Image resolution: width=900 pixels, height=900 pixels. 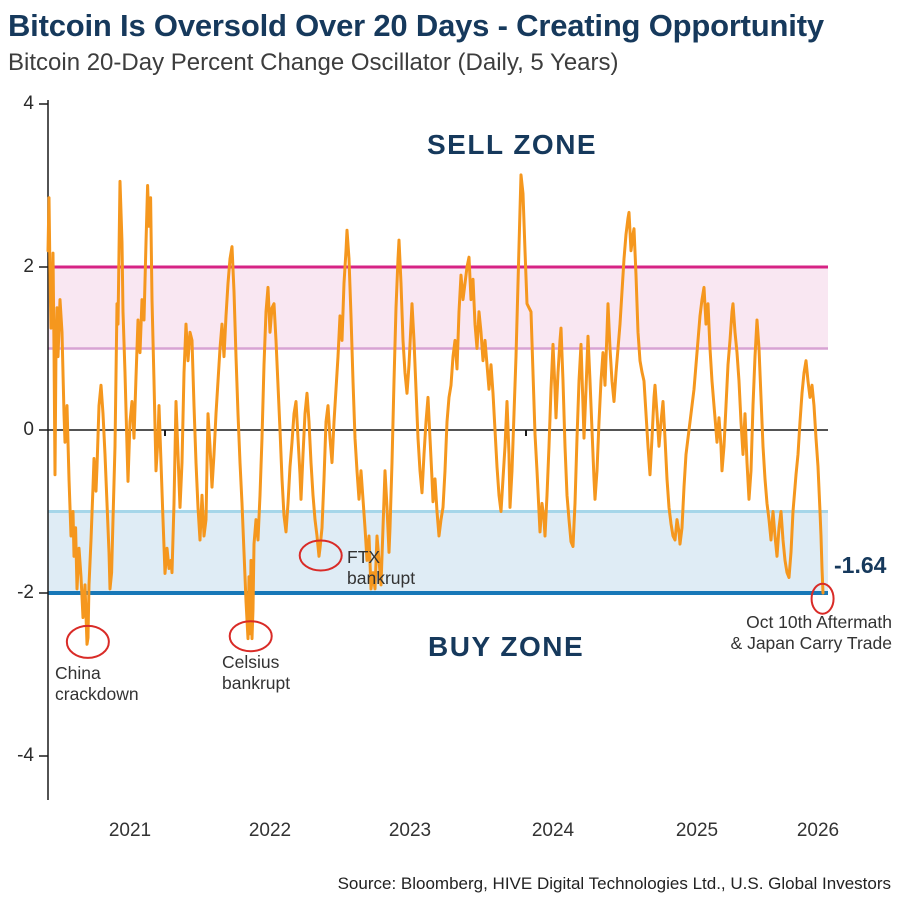 I want to click on annotation-circle-celsius, so click(x=250, y=636).